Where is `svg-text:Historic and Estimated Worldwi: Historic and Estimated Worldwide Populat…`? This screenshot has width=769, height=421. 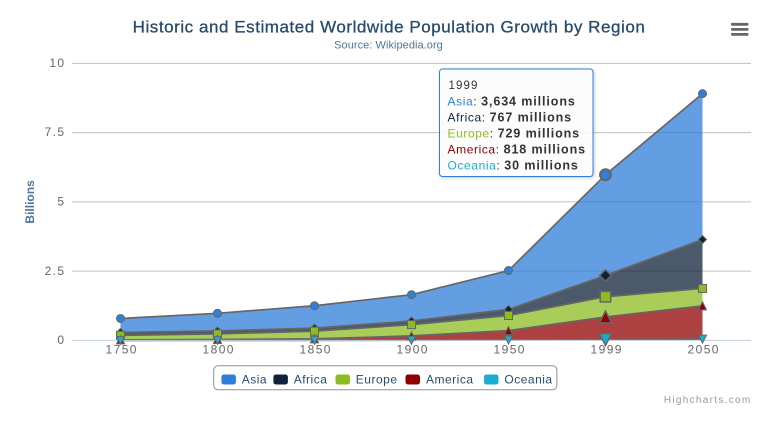 svg-text:Historic and Estimated Worldwi: Historic and Estimated Worldwide Populat… is located at coordinates (389, 27).